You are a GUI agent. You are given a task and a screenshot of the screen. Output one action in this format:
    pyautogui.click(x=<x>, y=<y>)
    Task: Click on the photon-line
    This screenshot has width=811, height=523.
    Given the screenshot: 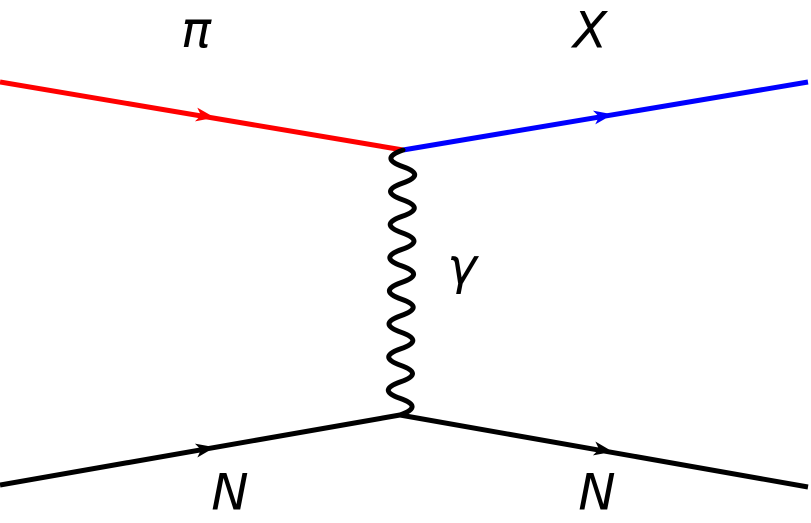 What is the action you would take?
    pyautogui.click(x=401, y=282)
    